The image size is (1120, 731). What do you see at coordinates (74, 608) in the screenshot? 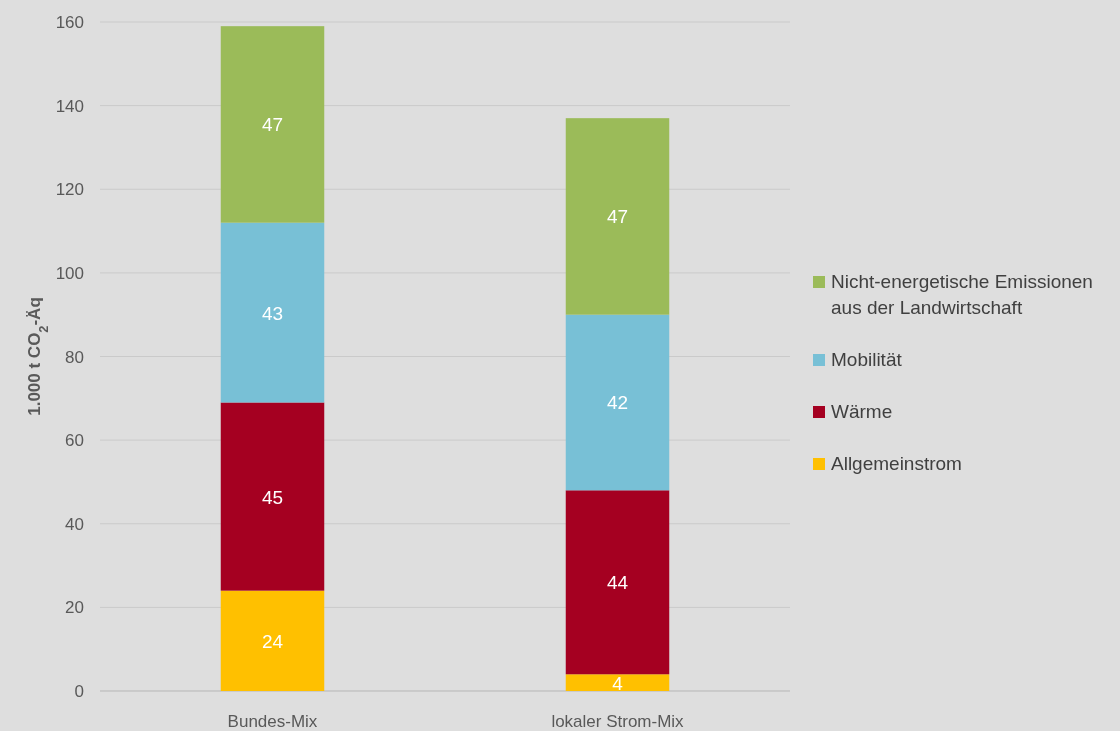
I see `y-tick-label: 20` at bounding box center [74, 608].